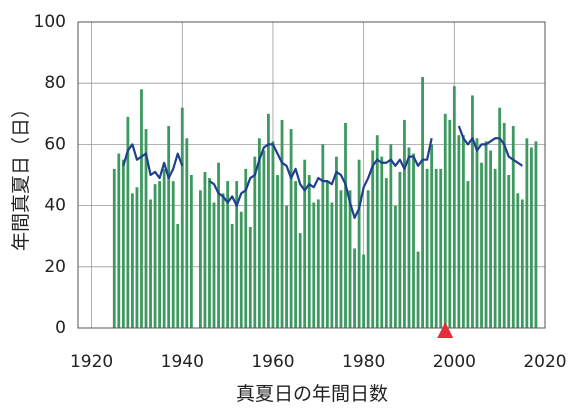 The image size is (569, 409). What do you see at coordinates (50, 22) in the screenshot?
I see `y-tick-label: 100` at bounding box center [50, 22].